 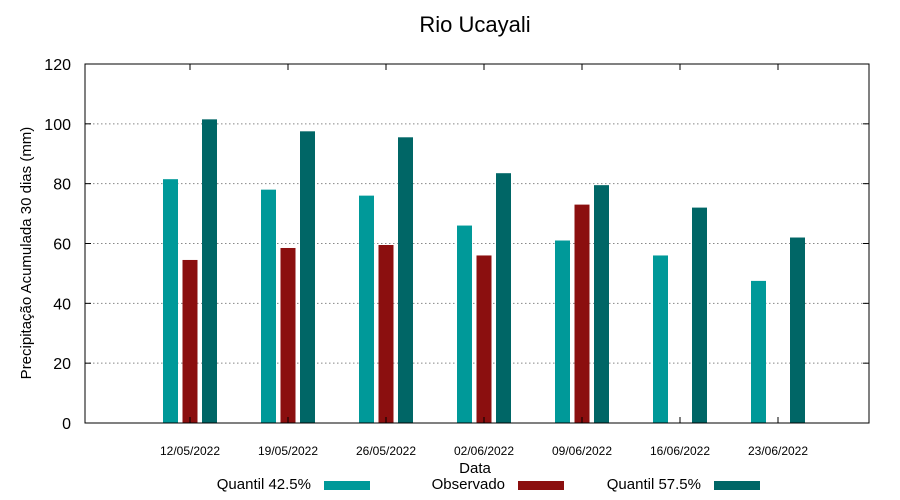 I want to click on y-tick-label: 0, so click(x=66, y=424).